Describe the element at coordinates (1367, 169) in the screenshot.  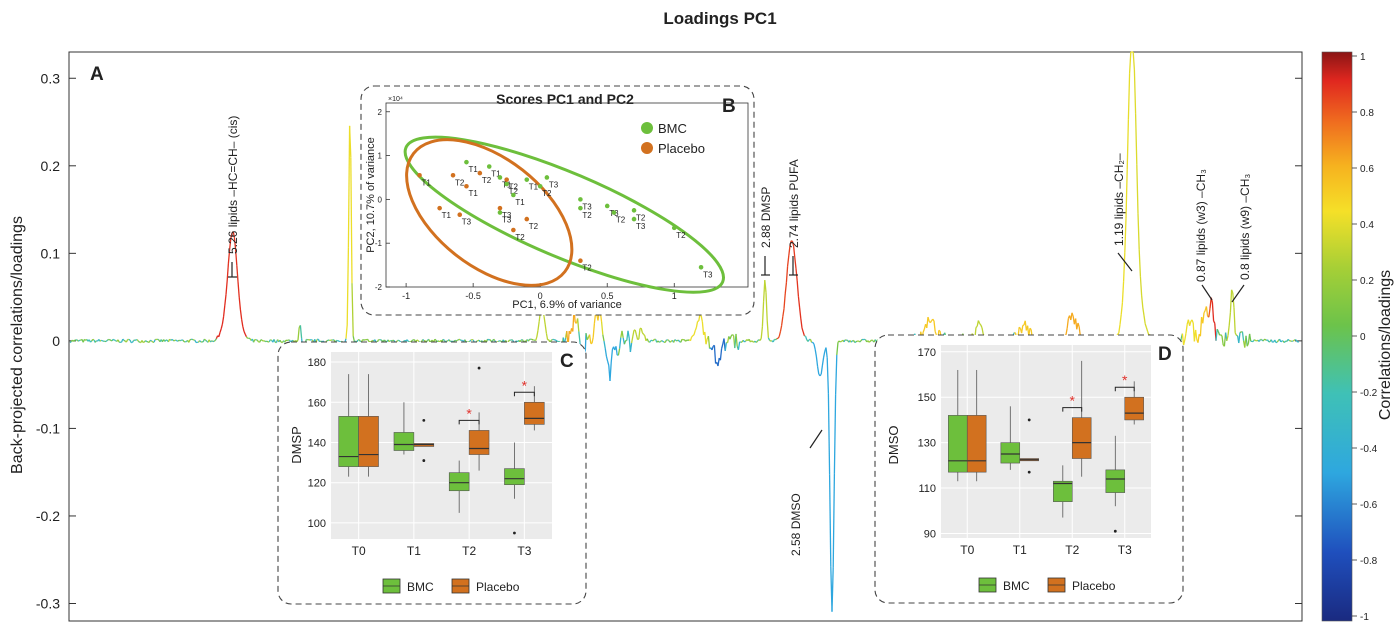
I see `colorbar-tick-label: 0.6` at that location.